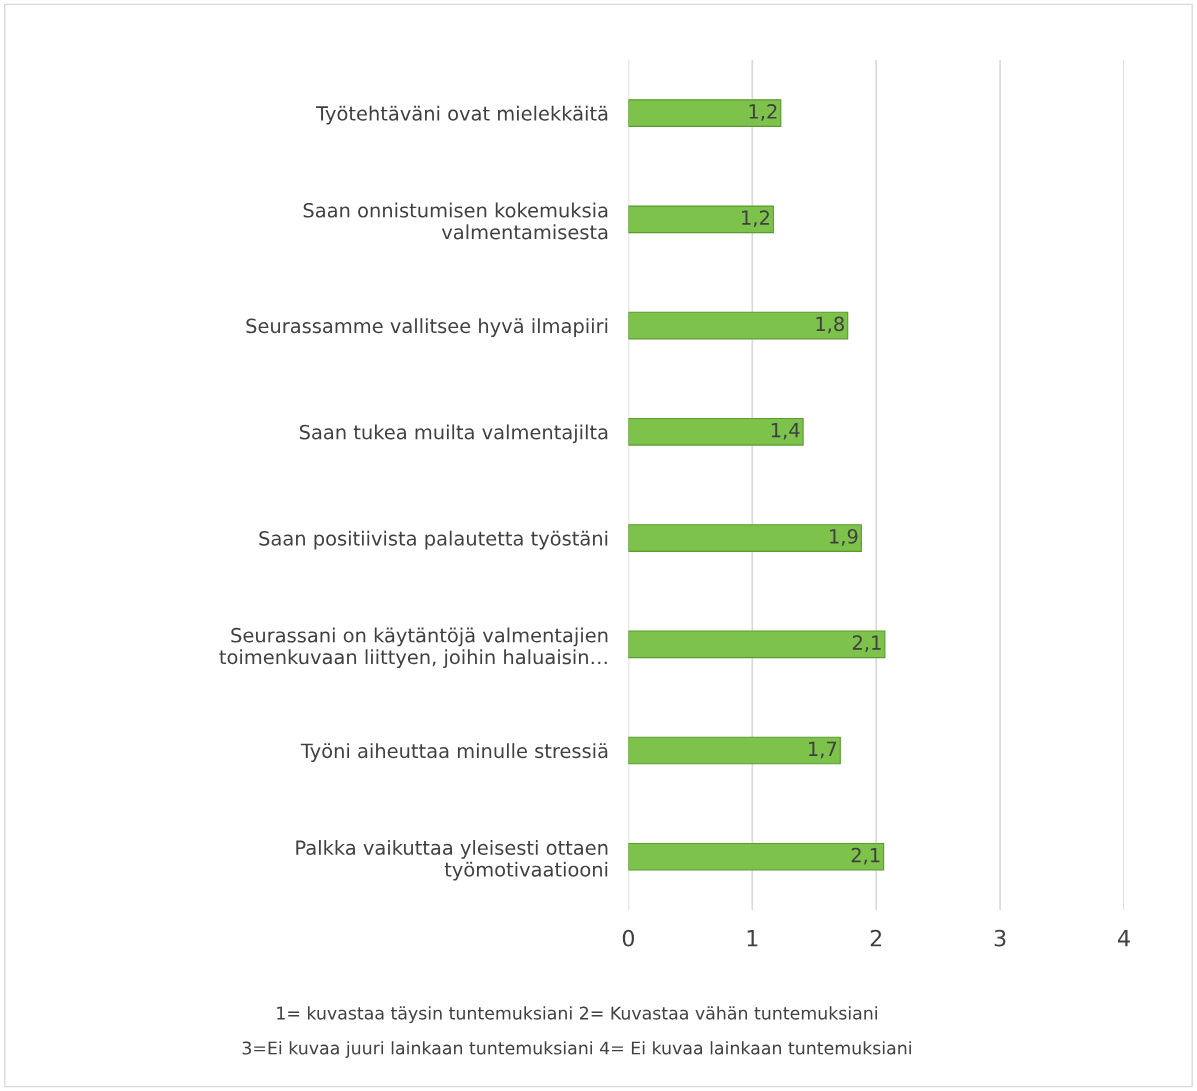 The height and width of the screenshot is (1091, 1197). I want to click on data-label: 1,8, so click(830, 325).